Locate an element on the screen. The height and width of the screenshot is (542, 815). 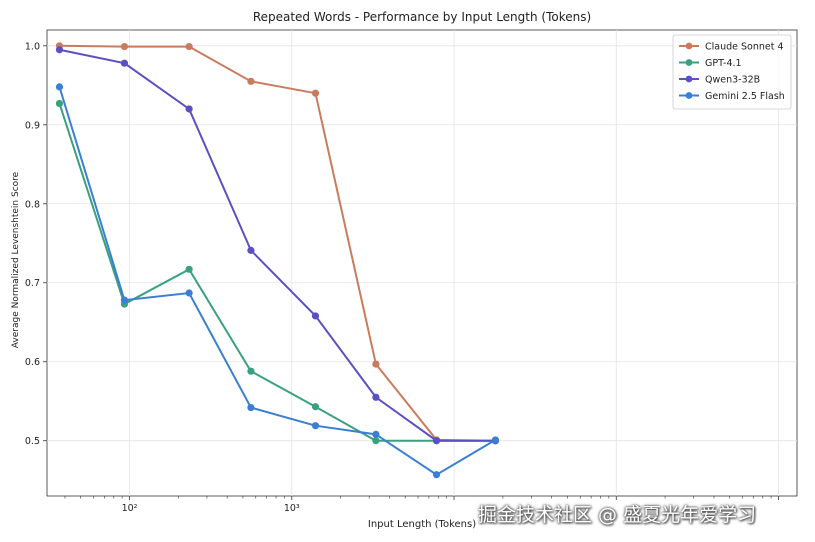
x-tick-label: 10² is located at coordinates (130, 508).